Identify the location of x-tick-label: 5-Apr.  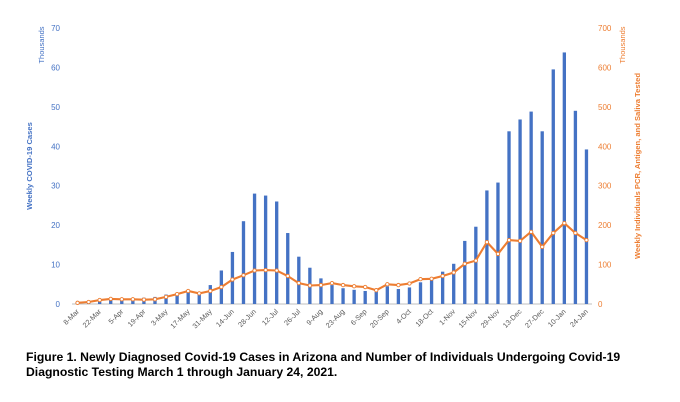
(115, 316).